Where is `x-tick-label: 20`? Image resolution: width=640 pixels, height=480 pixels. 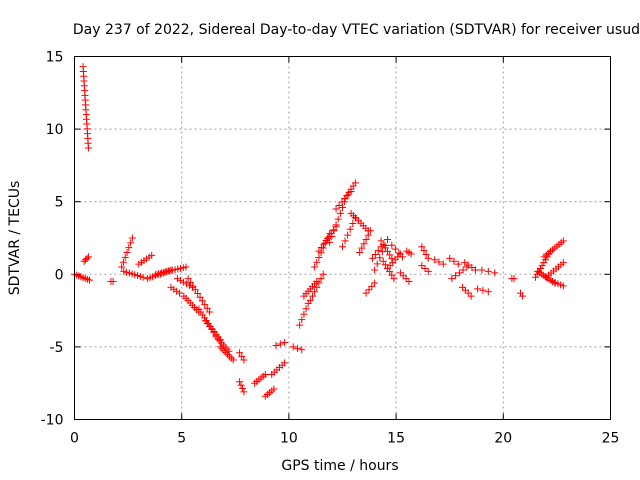 x-tick-label: 20 is located at coordinates (503, 439).